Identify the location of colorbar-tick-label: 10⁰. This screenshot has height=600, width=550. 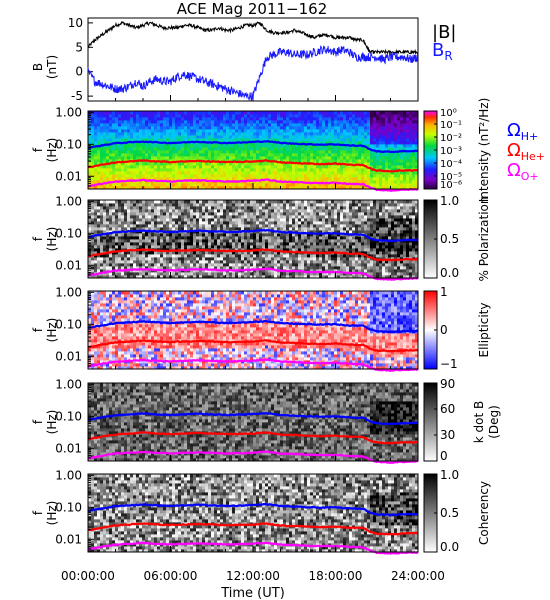
(448, 113).